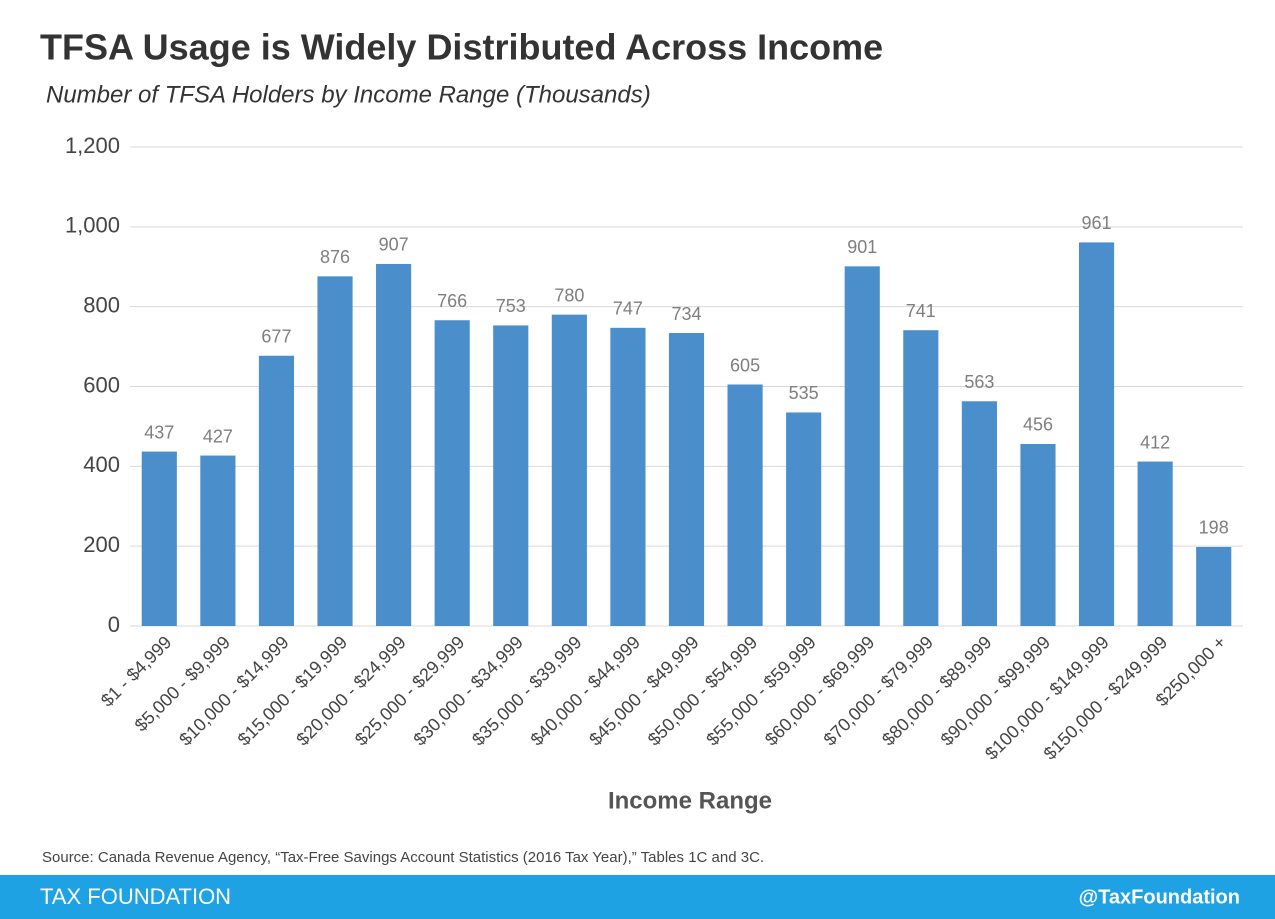 Image resolution: width=1275 pixels, height=919 pixels. Describe the element at coordinates (628, 309) in the screenshot. I see `value-label: 747` at that location.